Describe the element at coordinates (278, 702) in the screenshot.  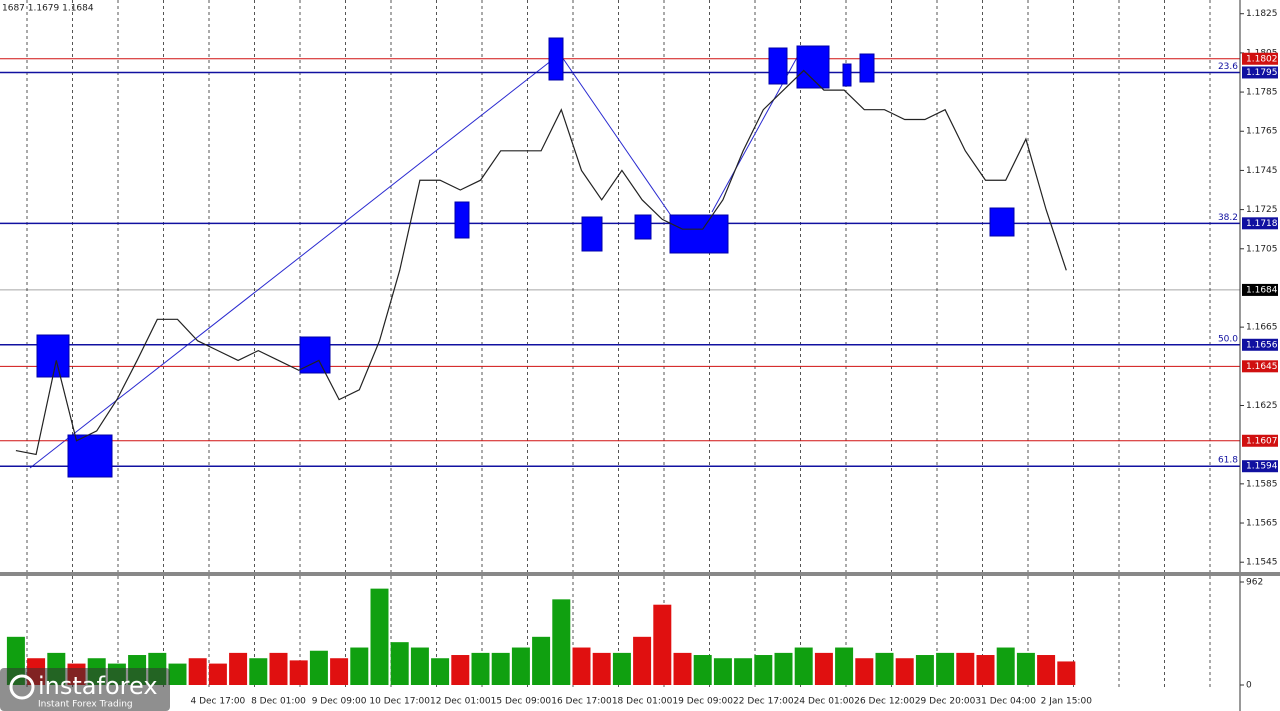
I see `x-tick-label: 8 Dec 01:00` at that location.